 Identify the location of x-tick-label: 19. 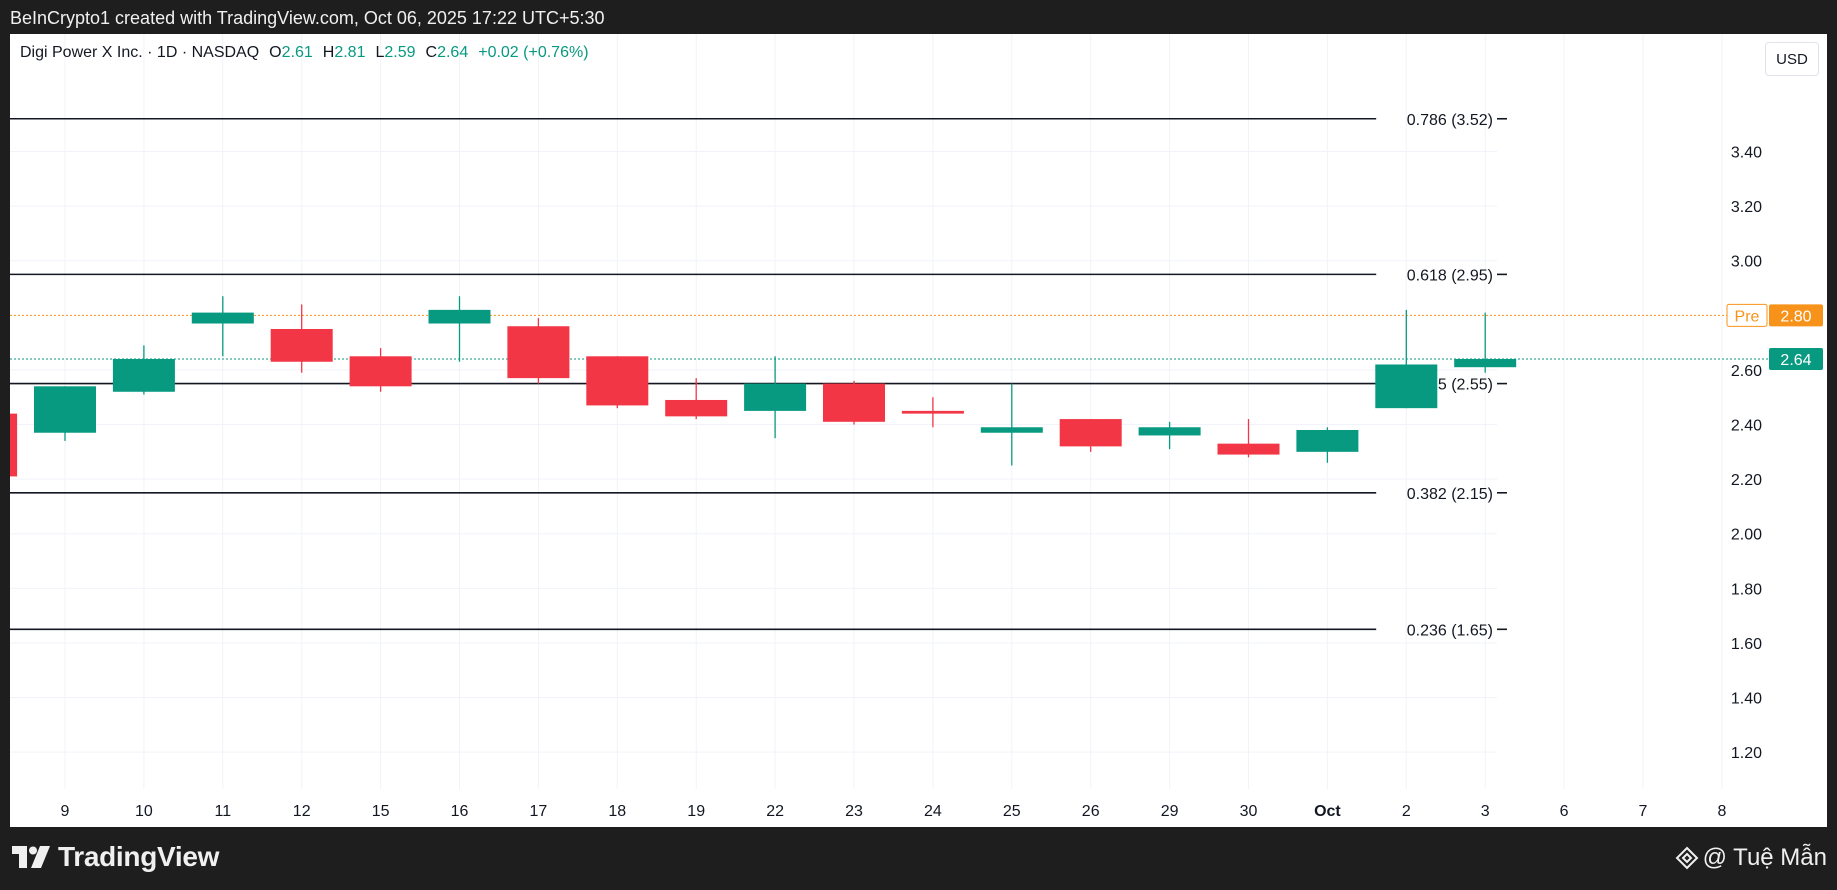
(696, 811).